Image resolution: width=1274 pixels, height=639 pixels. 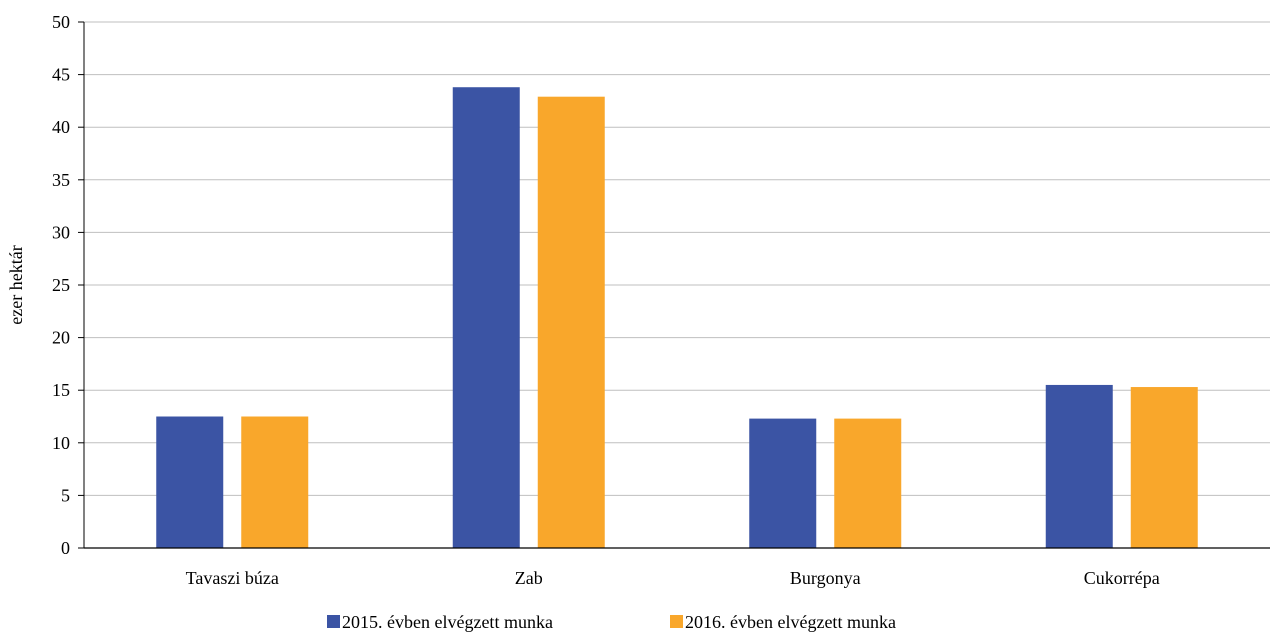 I want to click on x-category-label: Tavaszi búza, so click(x=232, y=578).